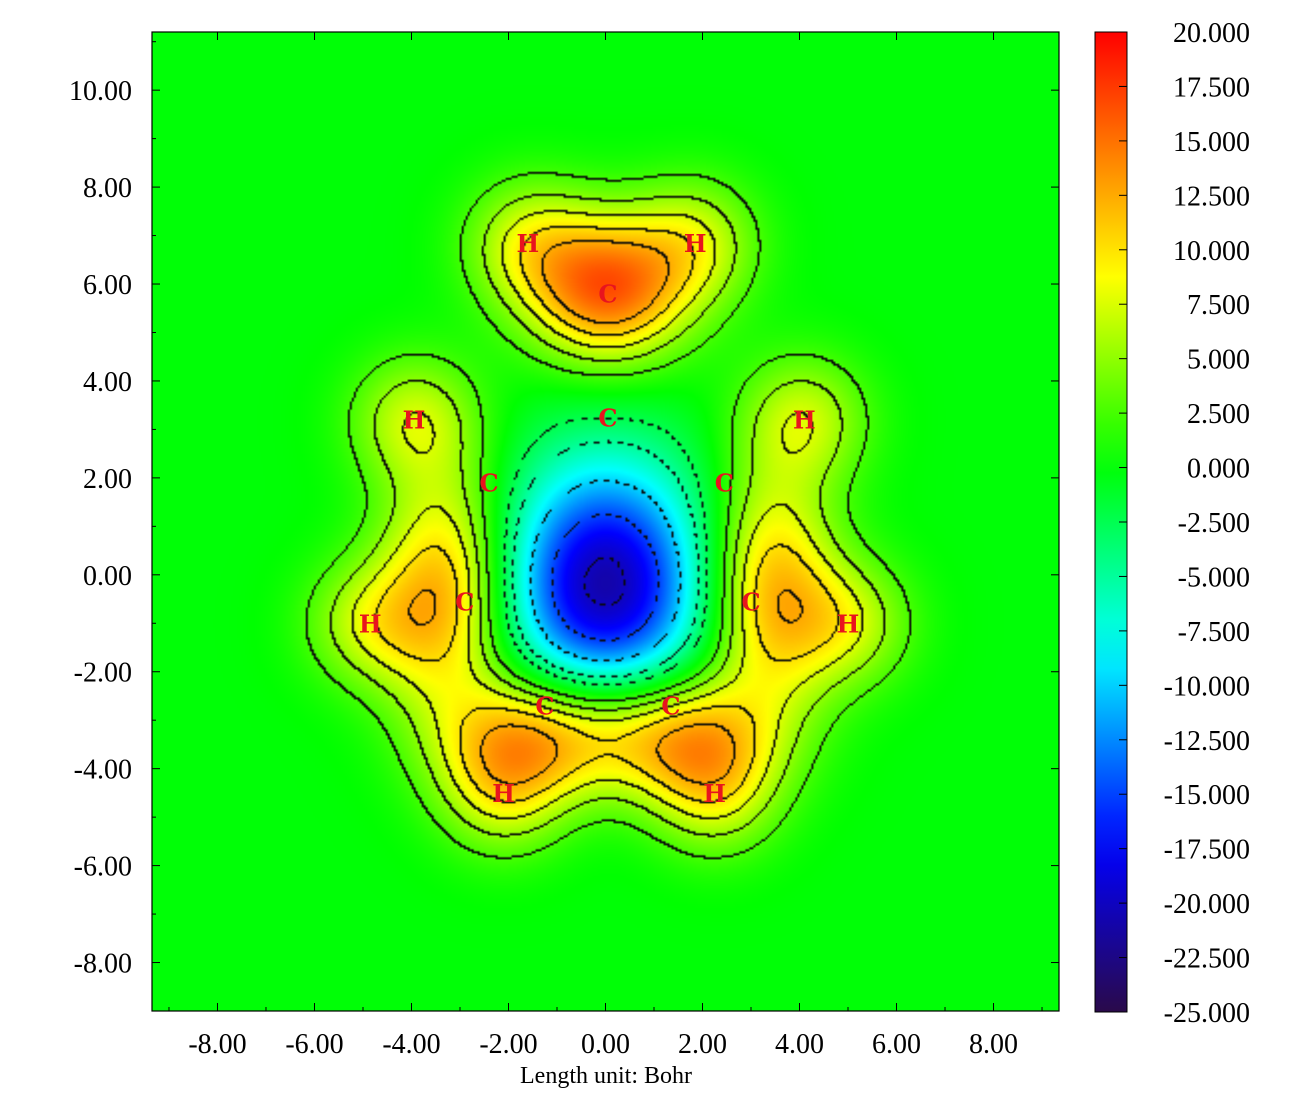 Image resolution: width=1310 pixels, height=1105 pixels. Describe the element at coordinates (1211, 142) in the screenshot. I see `colorbar-tick-label: 15.000` at that location.